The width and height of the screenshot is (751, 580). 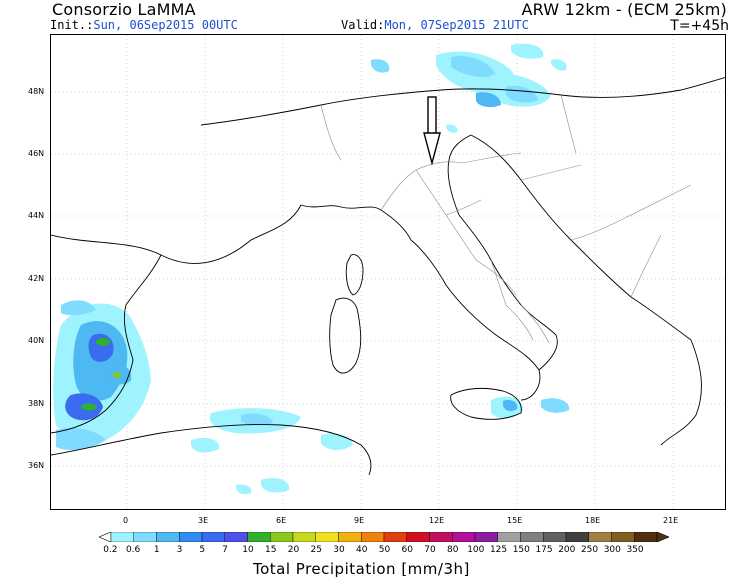 What do you see at coordinates (612, 550) in the screenshot?
I see `colorbar-level-label: 300` at bounding box center [612, 550].